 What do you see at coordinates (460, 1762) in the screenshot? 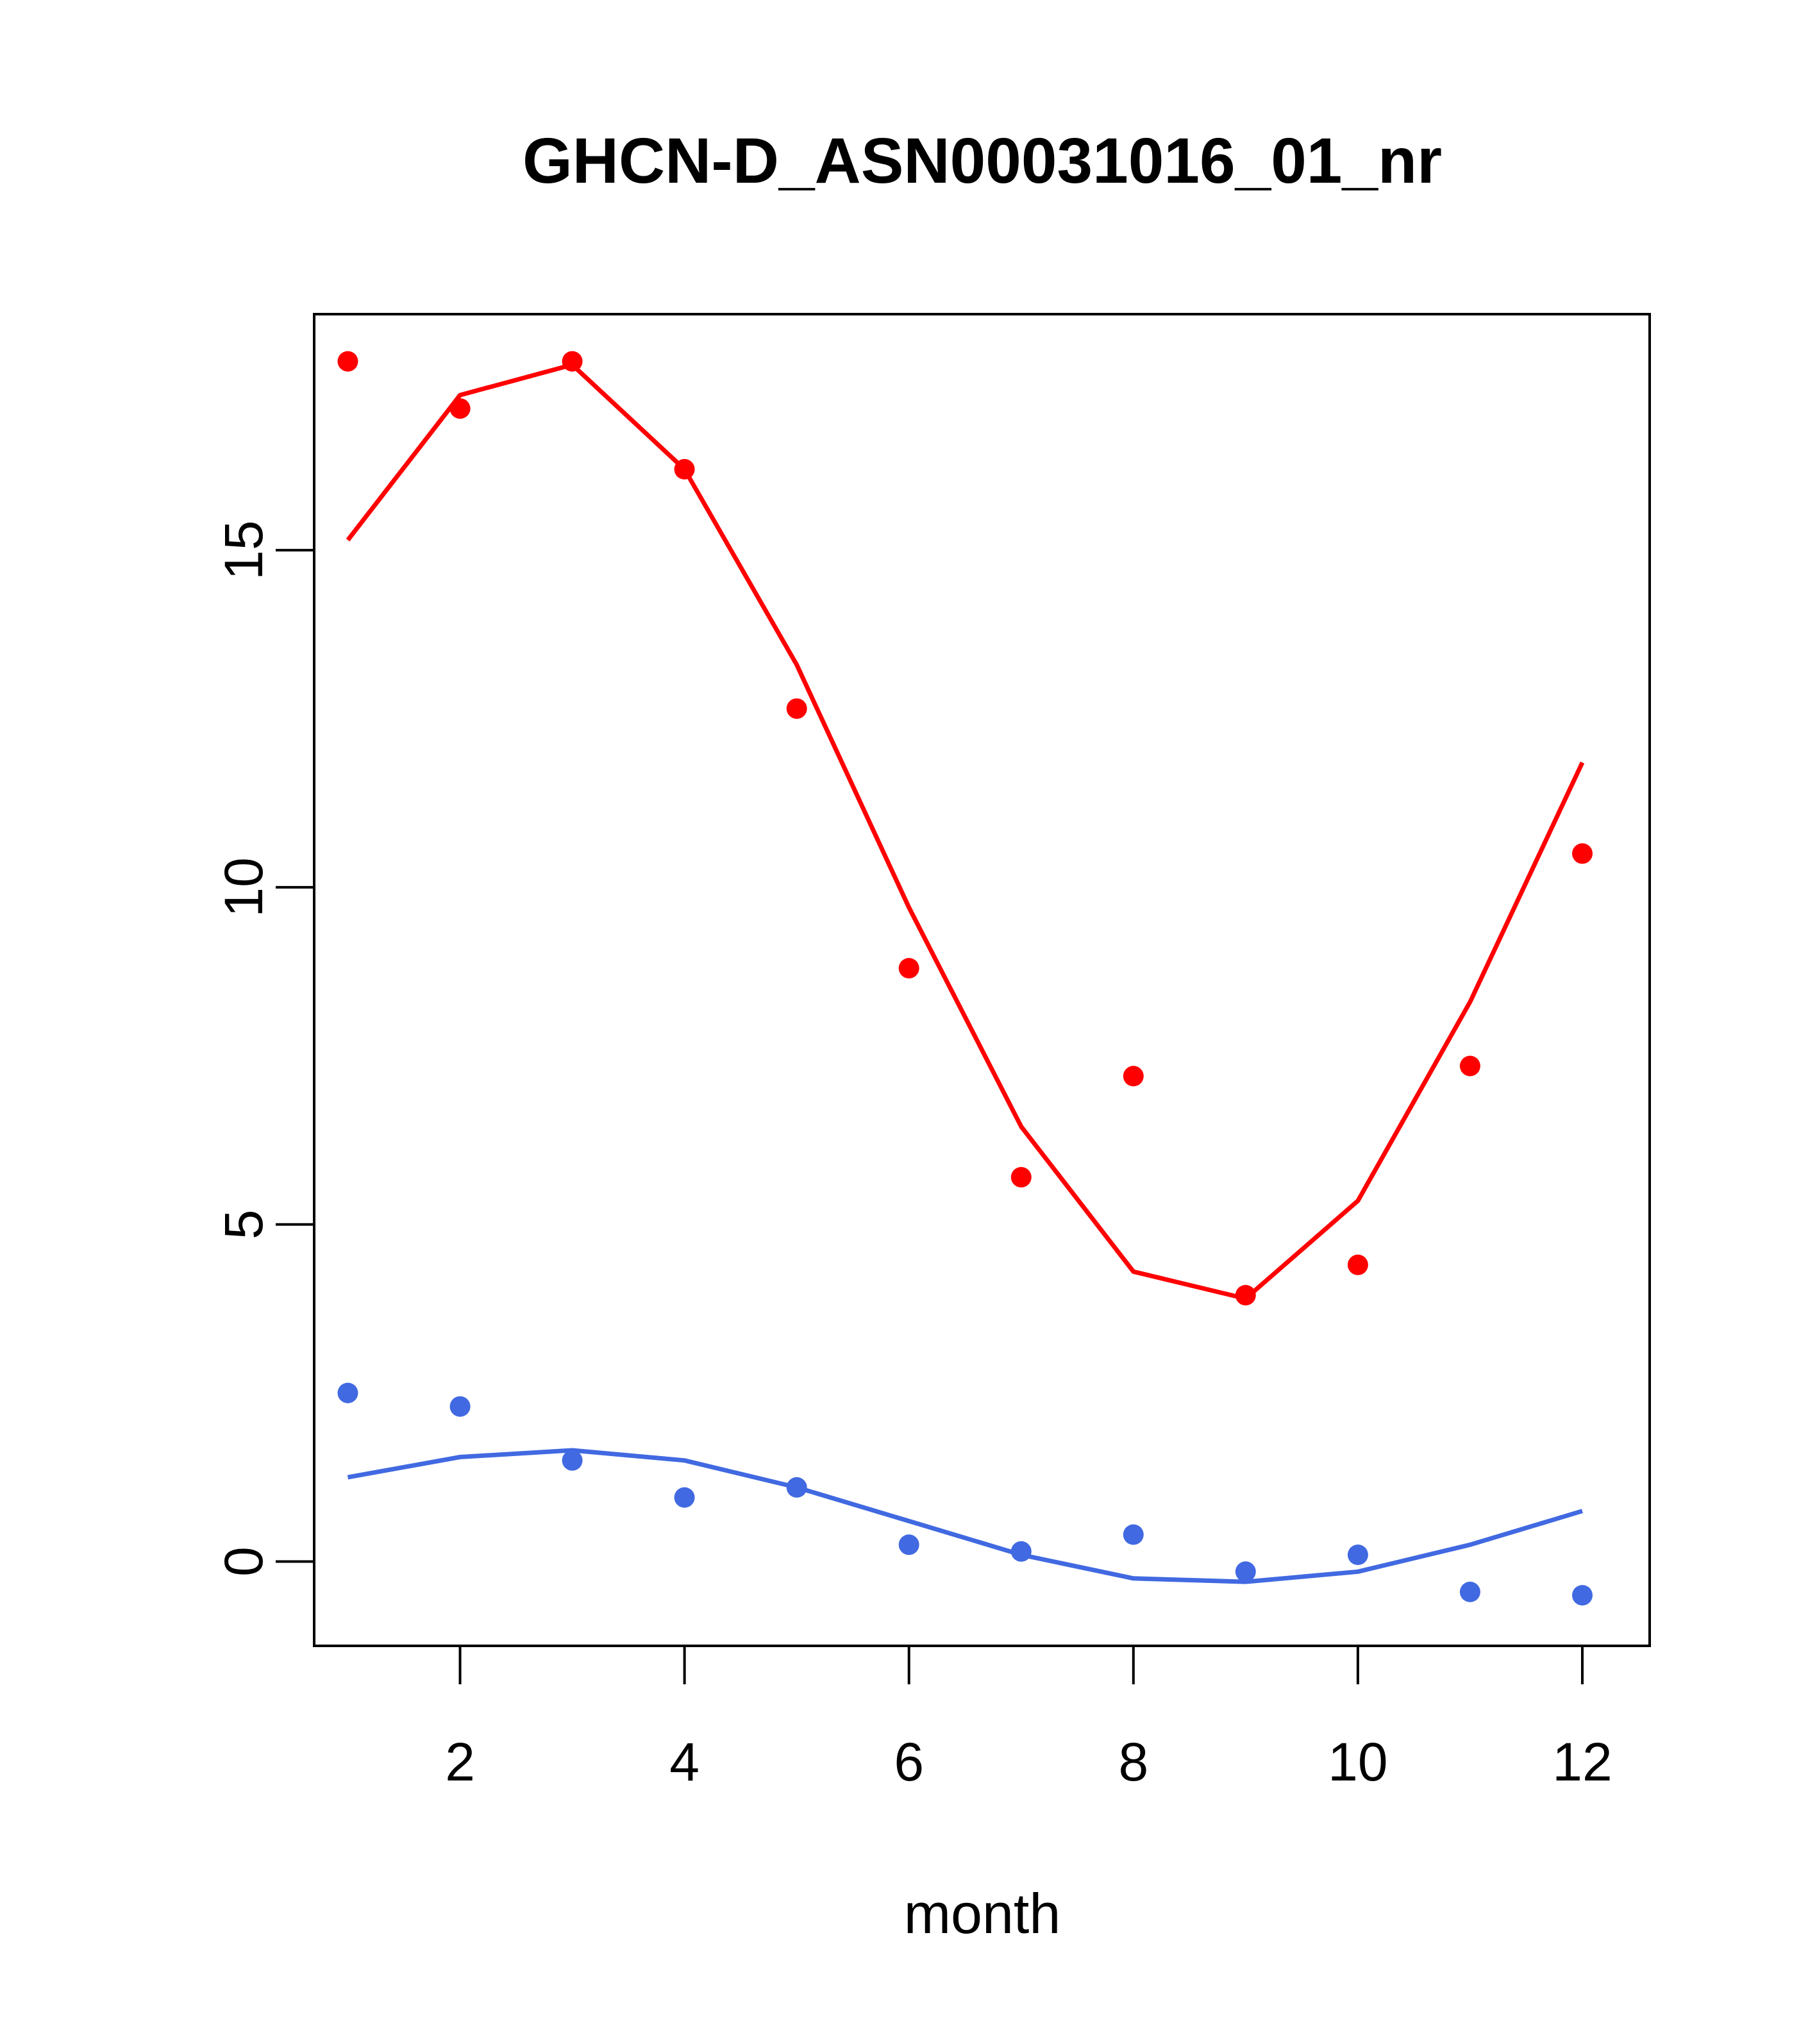
I see `x-tick-label: 2` at bounding box center [460, 1762].